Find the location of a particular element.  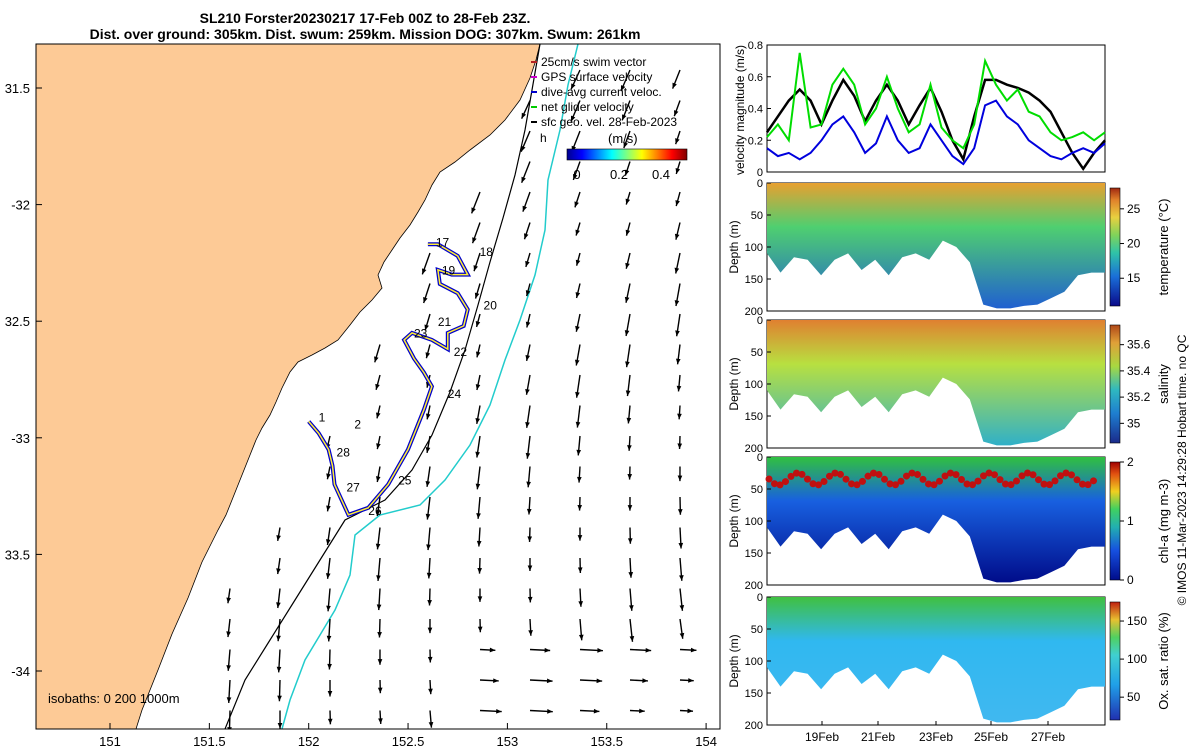

velocity-ytick: 0.6 is located at coordinates (755, 78).